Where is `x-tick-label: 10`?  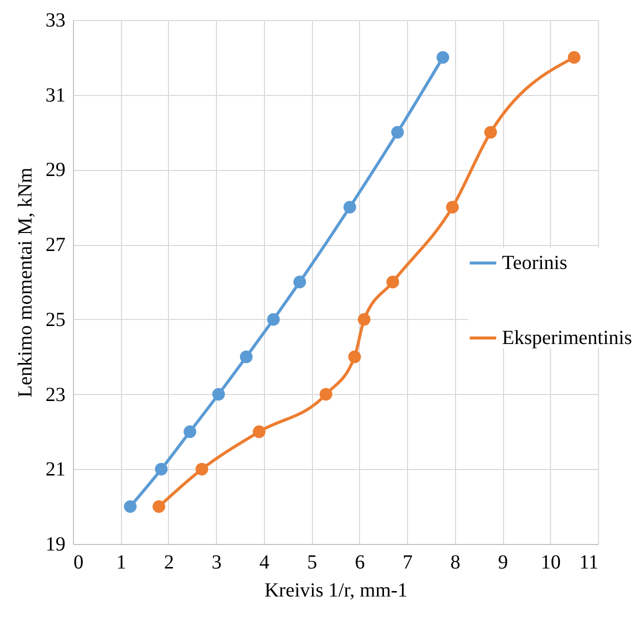
x-tick-label: 10 is located at coordinates (550, 563).